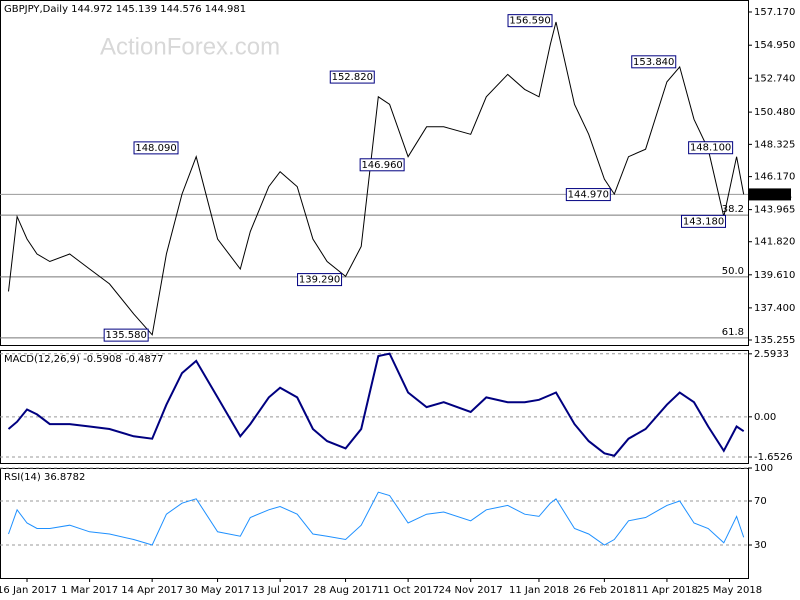 The image size is (800, 600). I want to click on y-tick-label: 150.480, so click(774, 112).